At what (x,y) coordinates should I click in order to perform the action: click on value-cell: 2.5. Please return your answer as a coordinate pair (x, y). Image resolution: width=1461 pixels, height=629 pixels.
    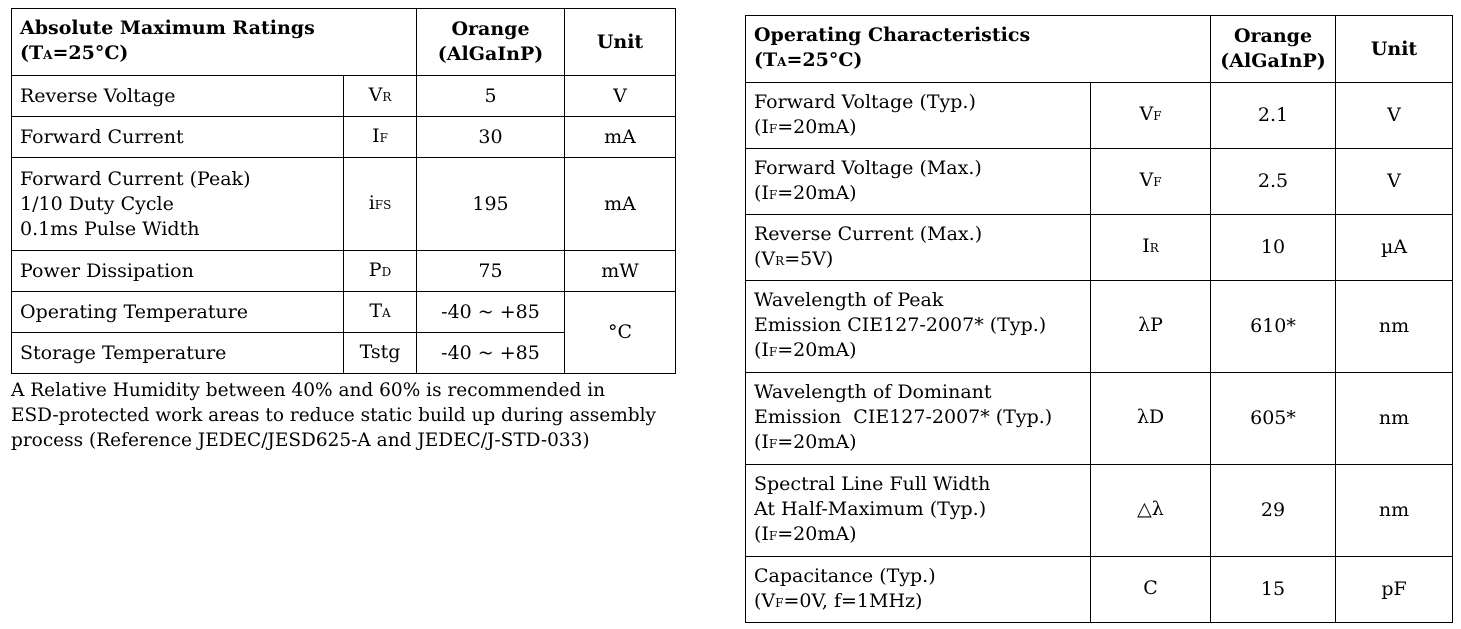
    Looking at the image, I should click on (1273, 181).